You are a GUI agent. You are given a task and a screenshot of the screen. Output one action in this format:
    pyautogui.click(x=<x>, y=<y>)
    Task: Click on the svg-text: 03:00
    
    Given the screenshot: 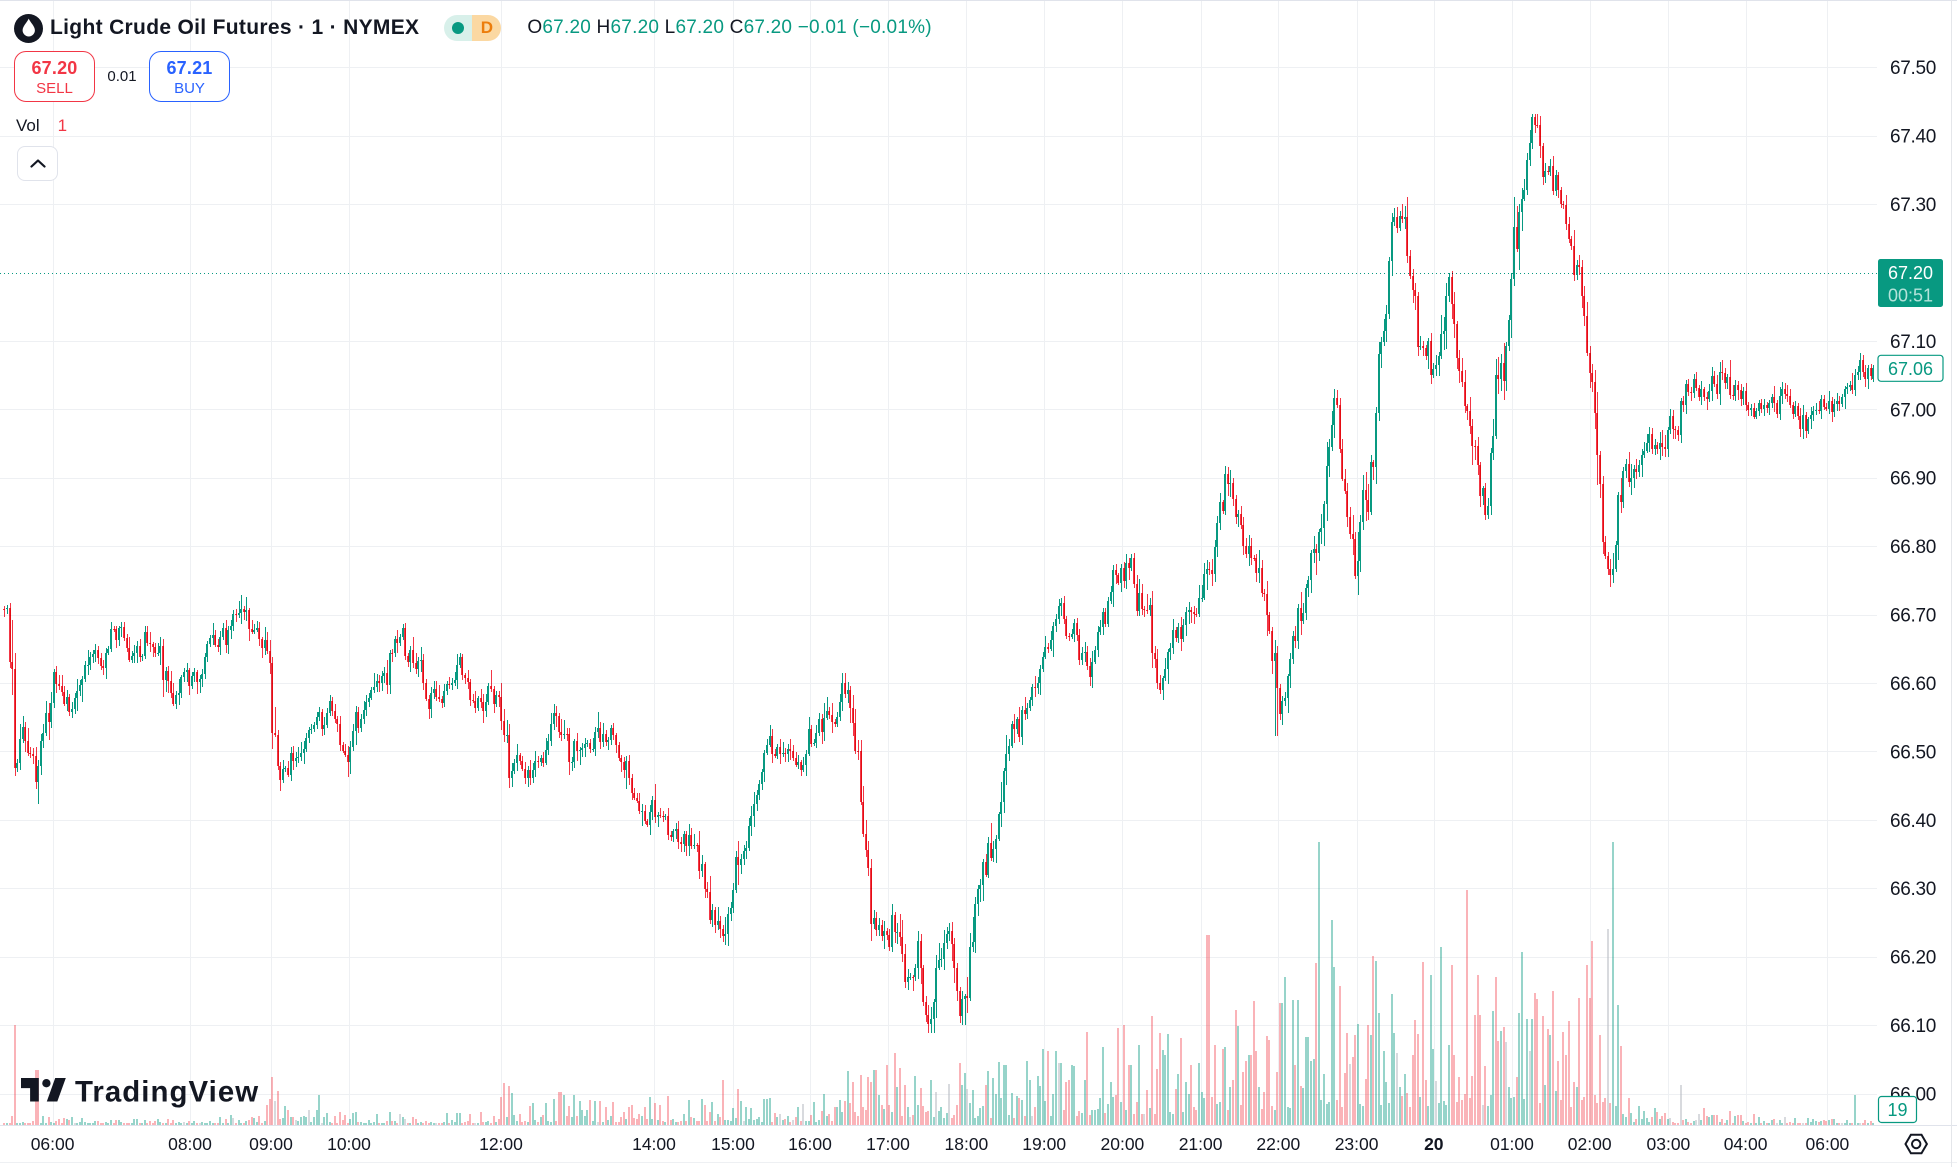 What is the action you would take?
    pyautogui.click(x=1669, y=1144)
    